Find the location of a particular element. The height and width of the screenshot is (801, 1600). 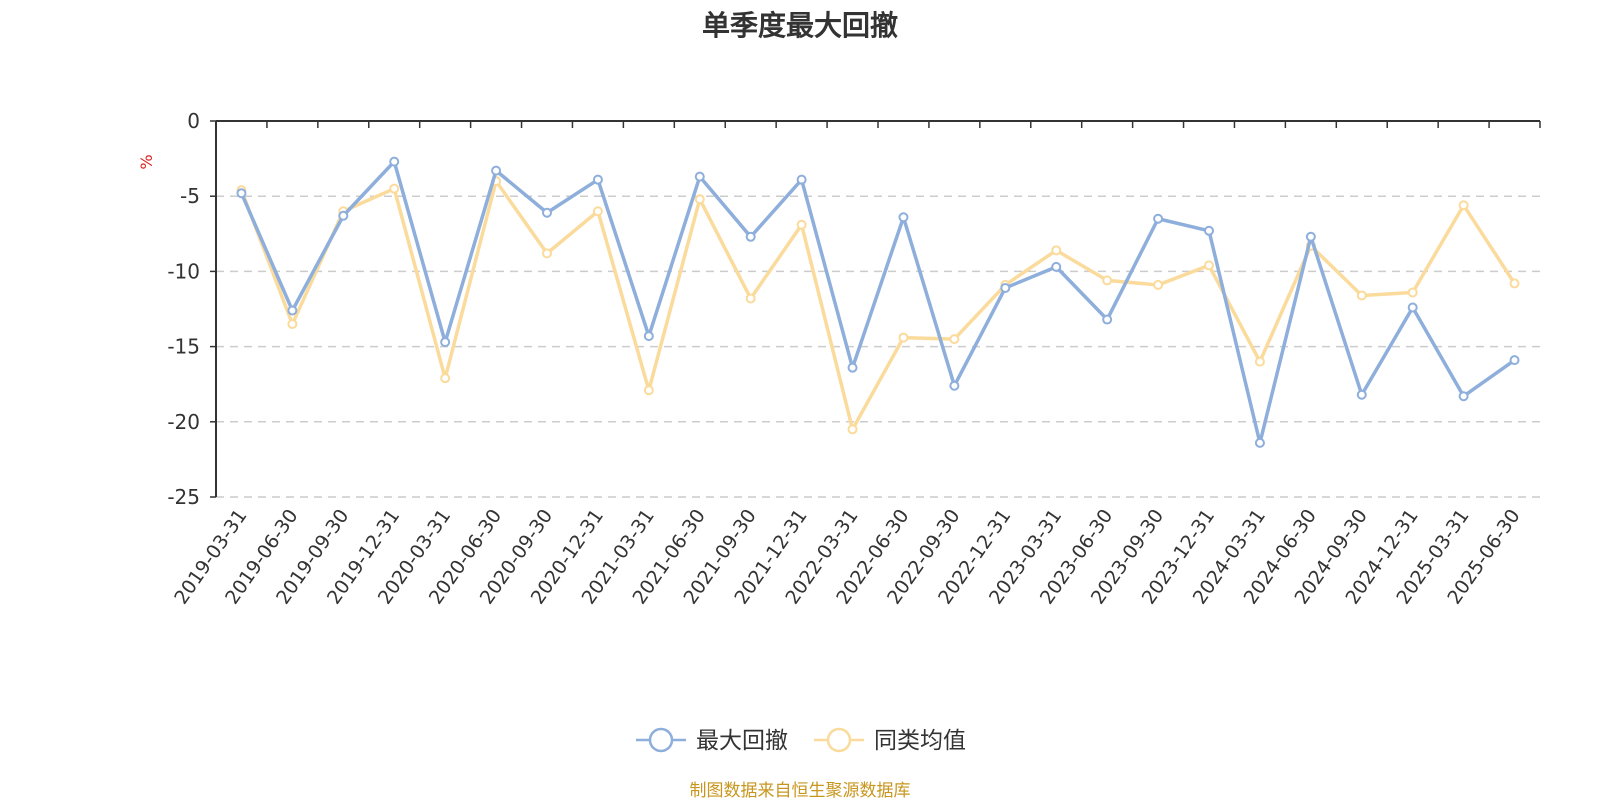

y-axis-unit: % is located at coordinates (146, 161).